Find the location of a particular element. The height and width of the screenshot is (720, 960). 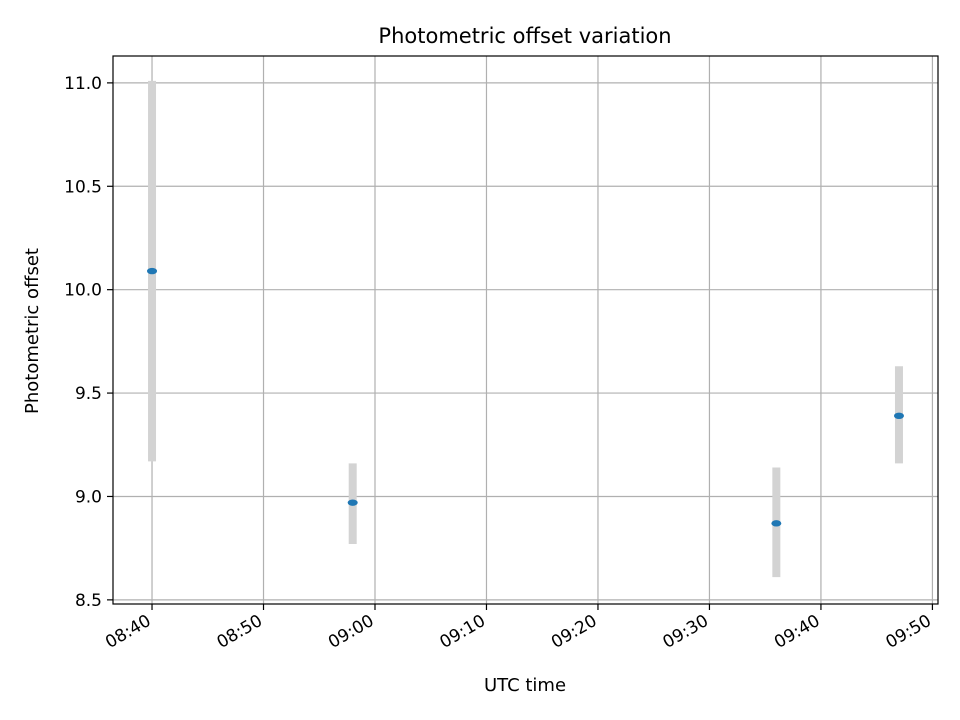

y-tick-label: 10.5 is located at coordinates (83, 187).